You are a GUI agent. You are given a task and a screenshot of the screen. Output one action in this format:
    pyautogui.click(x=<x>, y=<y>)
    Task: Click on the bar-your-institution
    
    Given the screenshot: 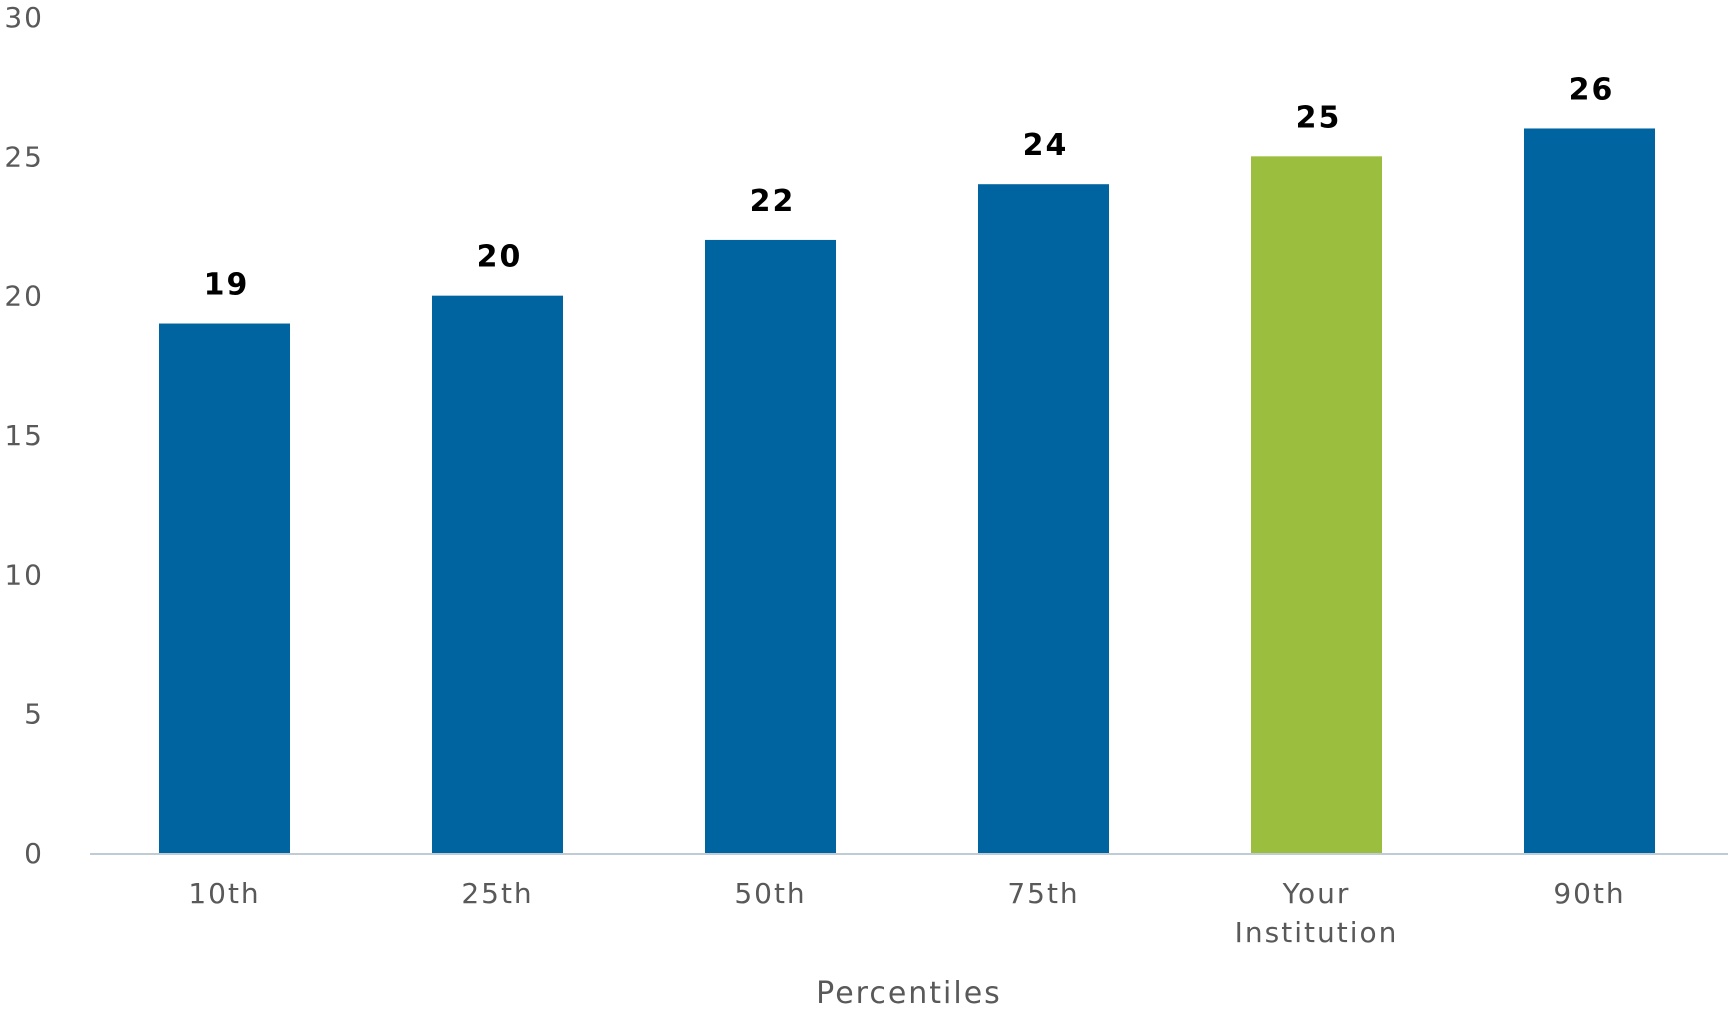 What is the action you would take?
    pyautogui.click(x=1316, y=505)
    